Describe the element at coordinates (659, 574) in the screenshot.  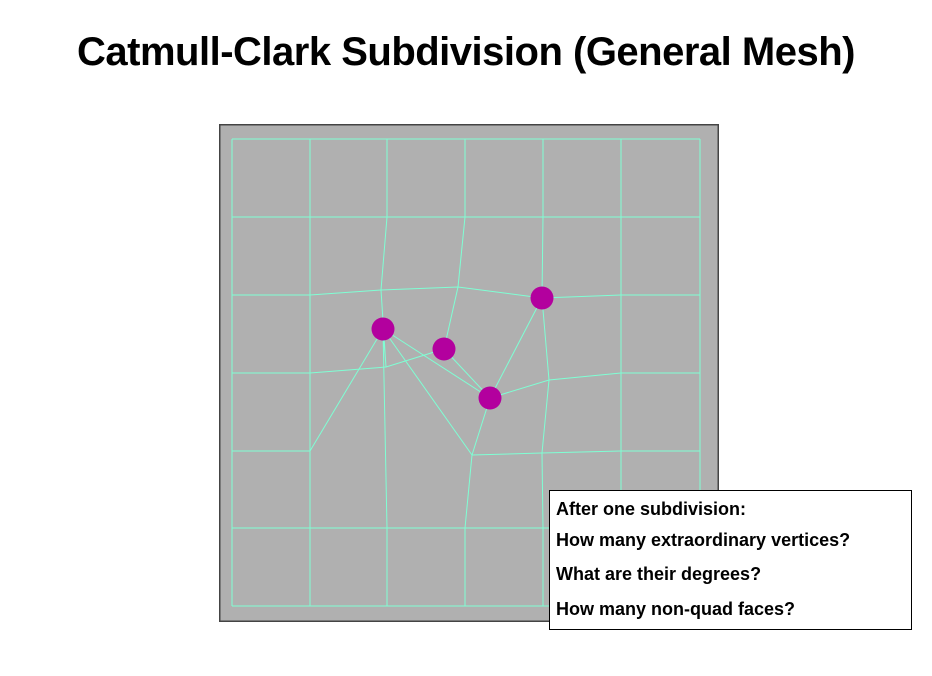
I see `question-degrees: What are their degrees?` at that location.